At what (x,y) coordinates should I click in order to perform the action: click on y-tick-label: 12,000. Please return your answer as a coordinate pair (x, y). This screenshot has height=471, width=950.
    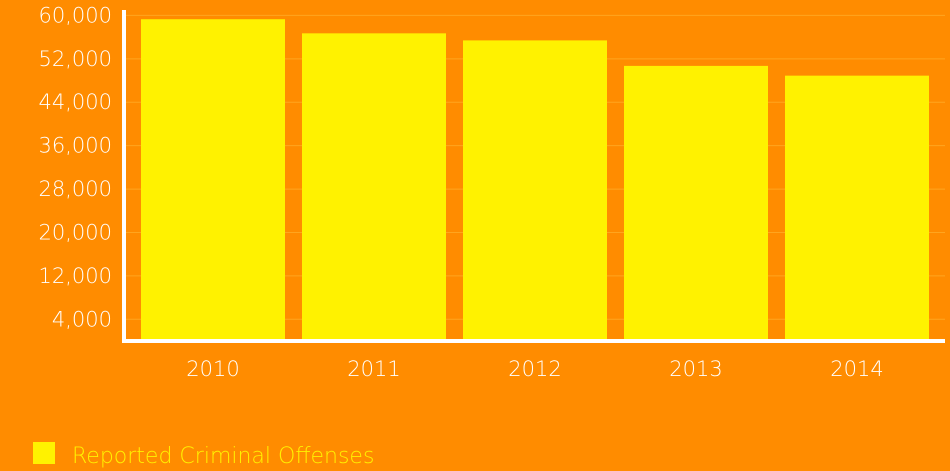
    Looking at the image, I should click on (75, 276).